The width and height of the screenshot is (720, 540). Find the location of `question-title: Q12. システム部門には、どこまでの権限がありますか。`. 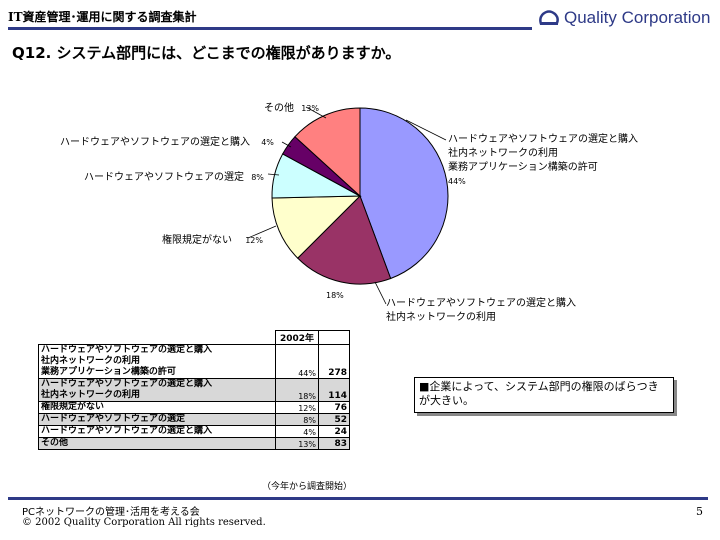

question-title: Q12. システム部門には、どこまでの権限がありますか。 is located at coordinates (206, 53).